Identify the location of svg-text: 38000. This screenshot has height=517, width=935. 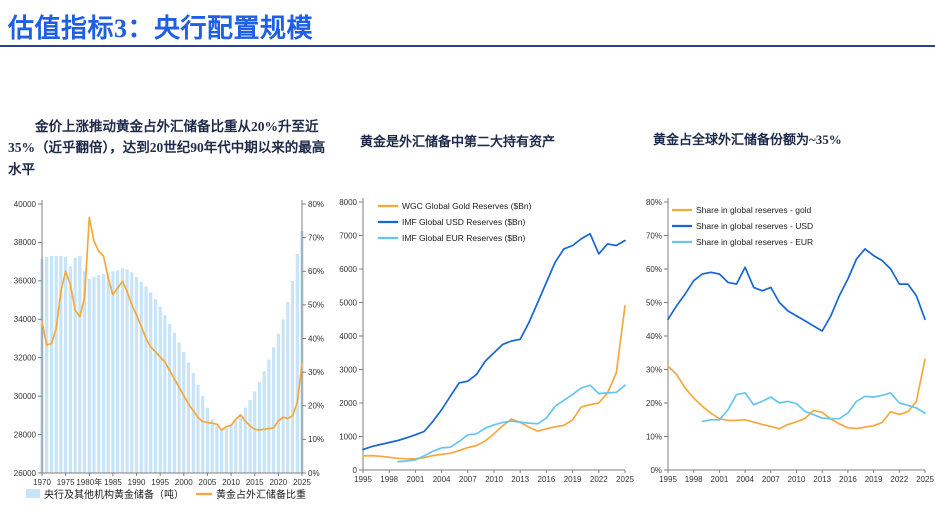
(25, 242).